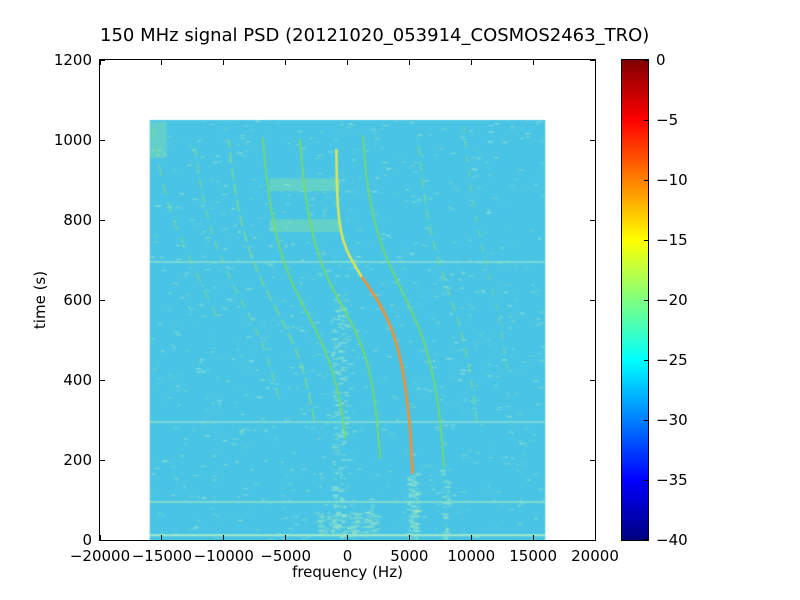  Describe the element at coordinates (162, 556) in the screenshot. I see `x-tick-label: −15000` at that location.